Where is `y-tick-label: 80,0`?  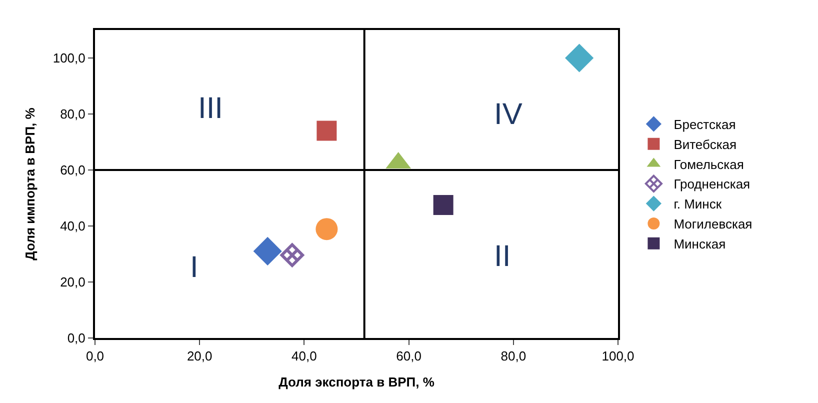
y-tick-label: 80,0 is located at coordinates (73, 114).